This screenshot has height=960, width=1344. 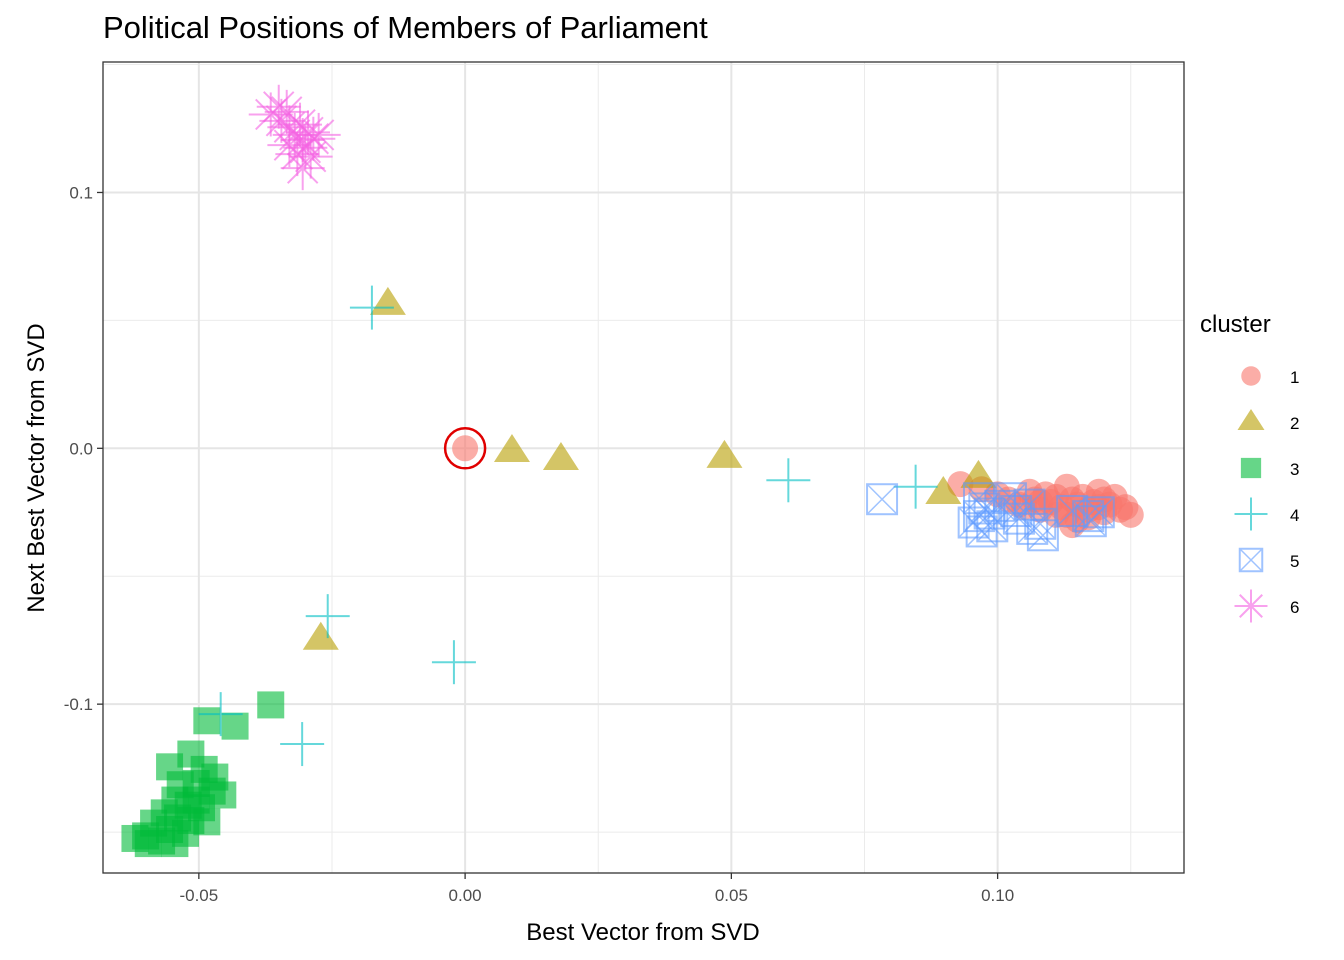 What do you see at coordinates (1294, 377) in the screenshot?
I see `legend-label: 1` at bounding box center [1294, 377].